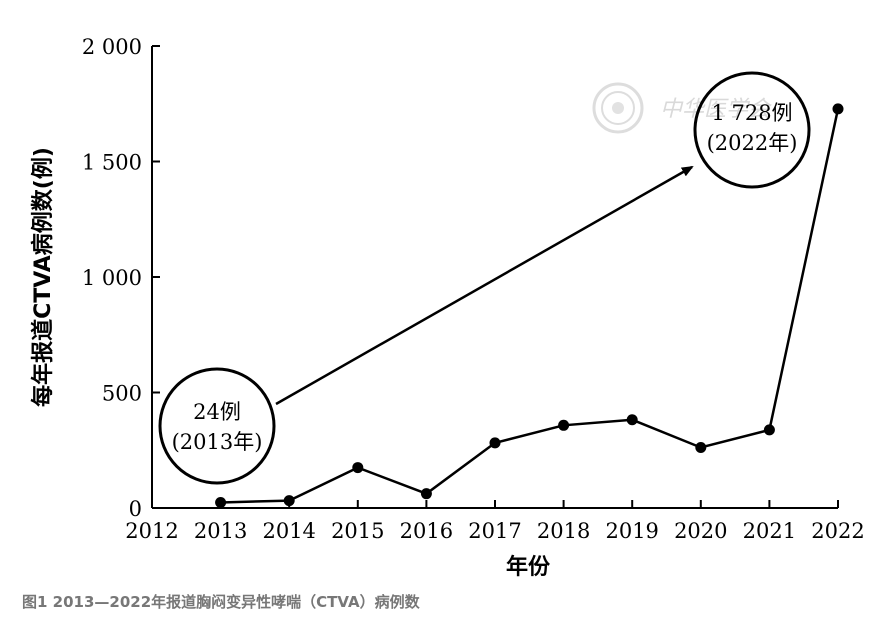 This screenshot has height=626, width=891. I want to click on figure-caption: 图1 2013—2022年报道胸闷变异性哮喘（CTVA）病例数, so click(221, 602).